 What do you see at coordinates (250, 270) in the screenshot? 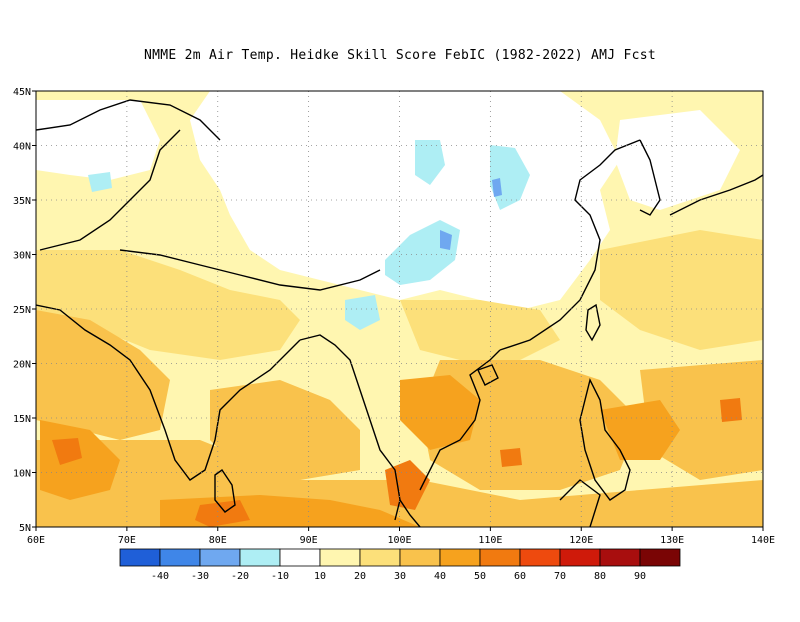
I see `border-himalaya` at bounding box center [250, 270].